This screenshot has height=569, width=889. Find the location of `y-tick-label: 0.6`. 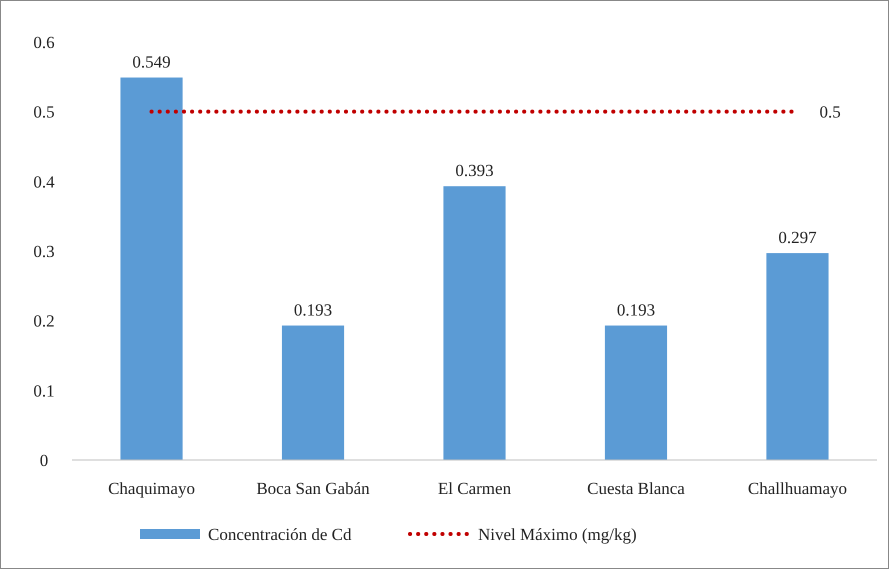

y-tick-label: 0.6 is located at coordinates (44, 42).